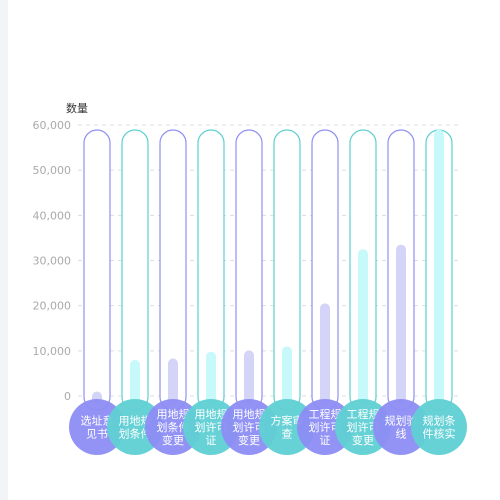 The image size is (500, 500). I want to click on bar-background-capsule, so click(97, 270).